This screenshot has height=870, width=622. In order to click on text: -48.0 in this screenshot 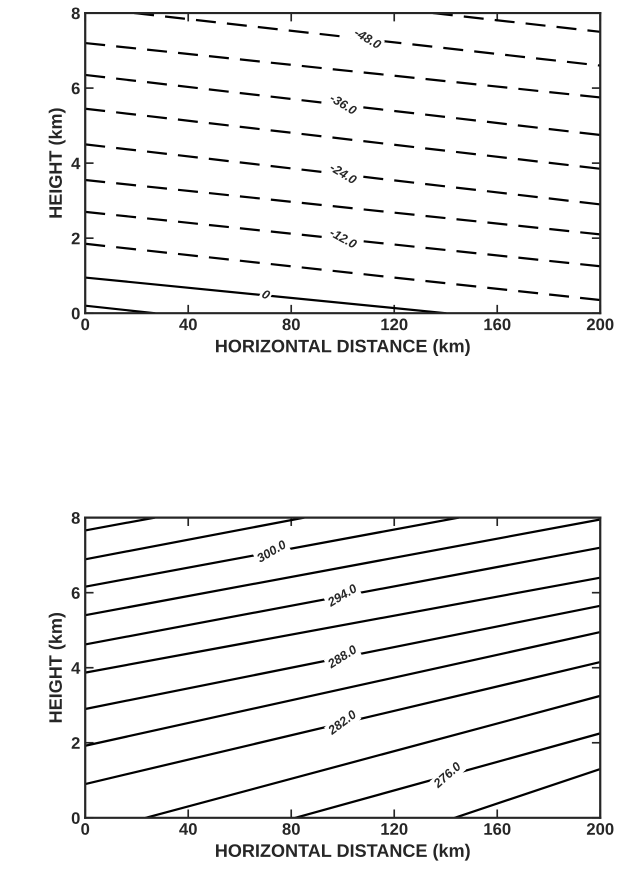, I will do `click(367, 39)`.